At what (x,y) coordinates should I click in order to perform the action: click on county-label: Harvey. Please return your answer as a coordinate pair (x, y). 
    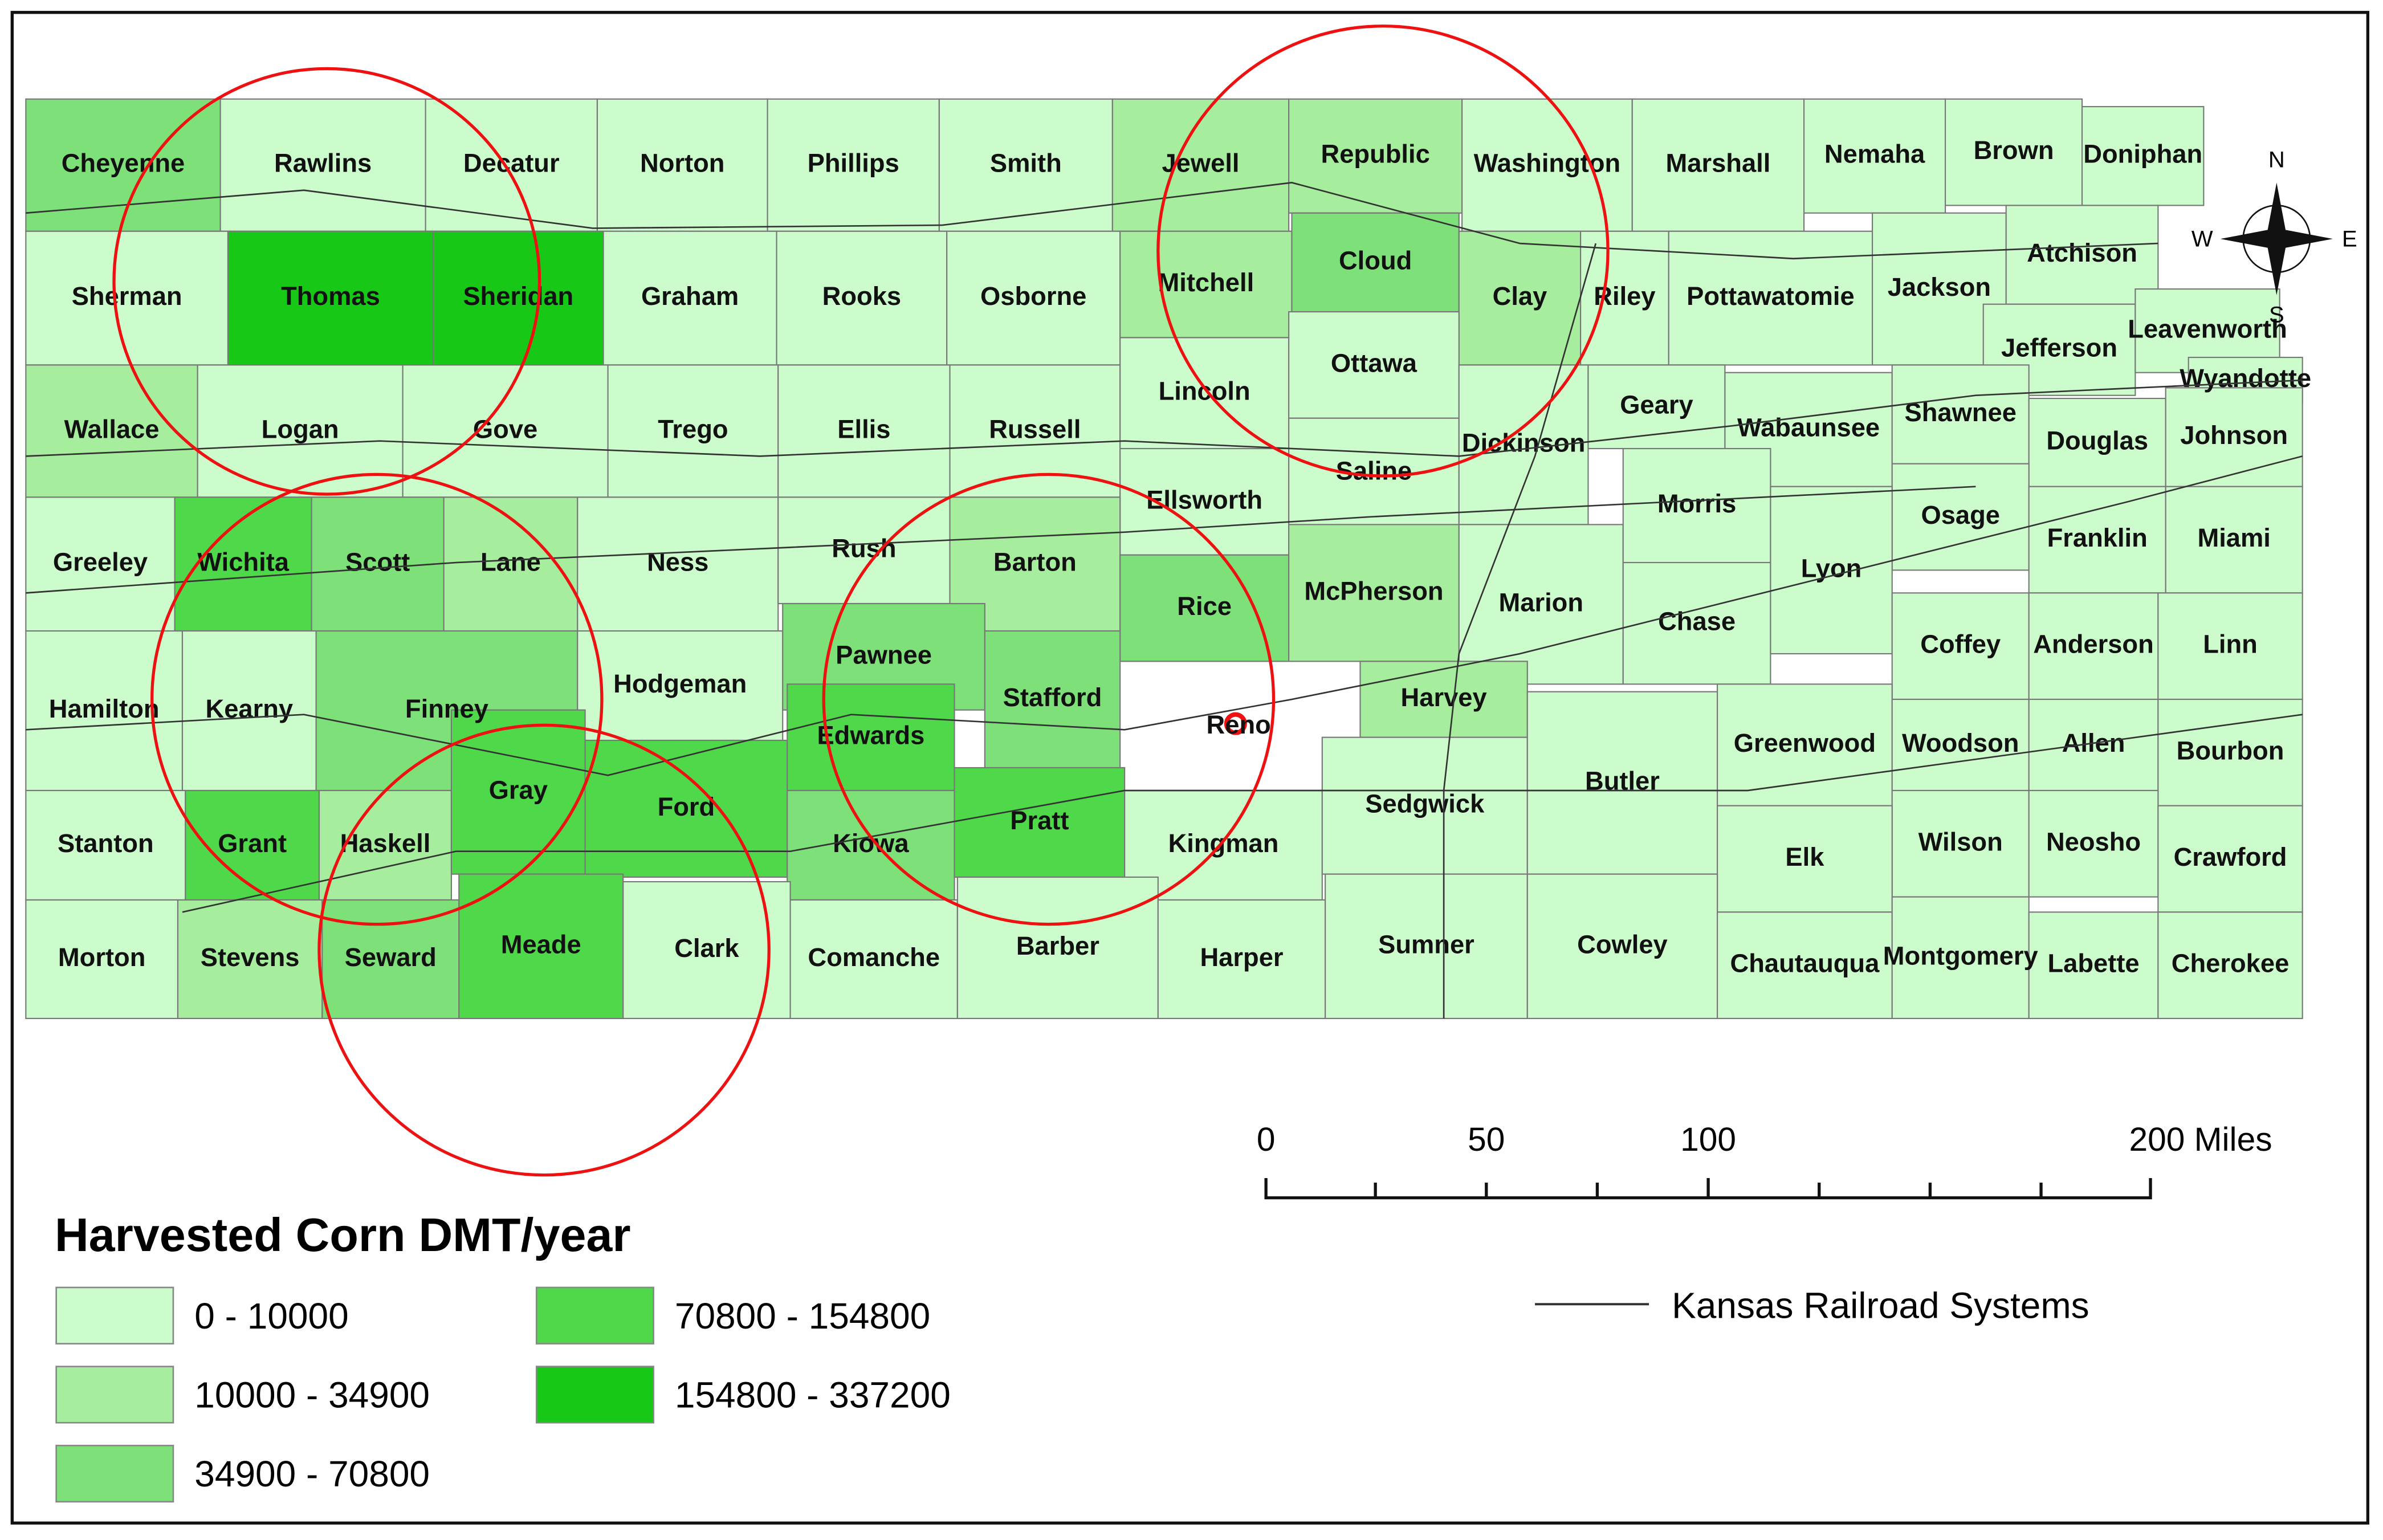
    Looking at the image, I should click on (1444, 697).